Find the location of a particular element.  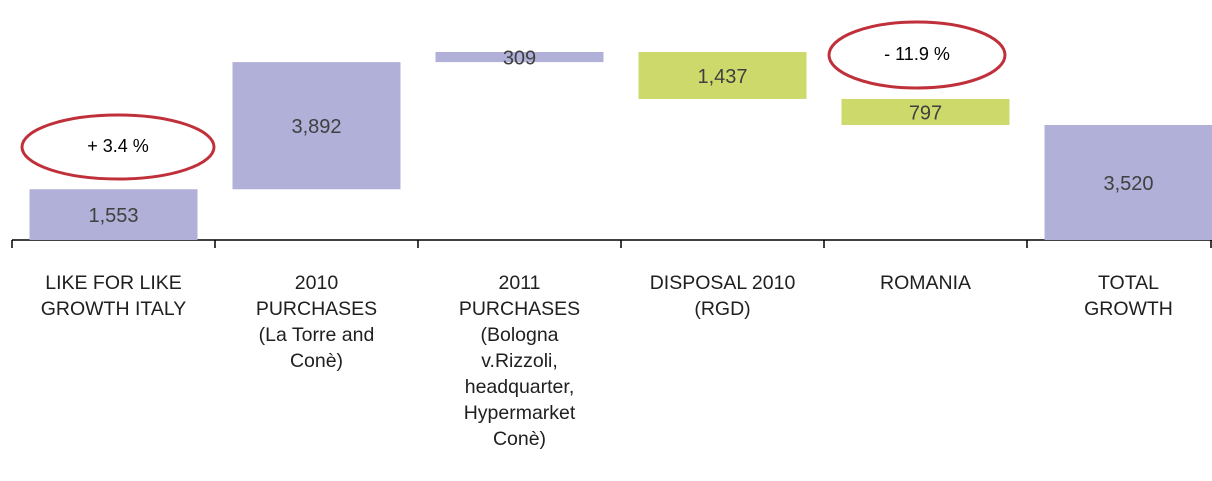

value-label: 3,520 is located at coordinates (1128, 184).